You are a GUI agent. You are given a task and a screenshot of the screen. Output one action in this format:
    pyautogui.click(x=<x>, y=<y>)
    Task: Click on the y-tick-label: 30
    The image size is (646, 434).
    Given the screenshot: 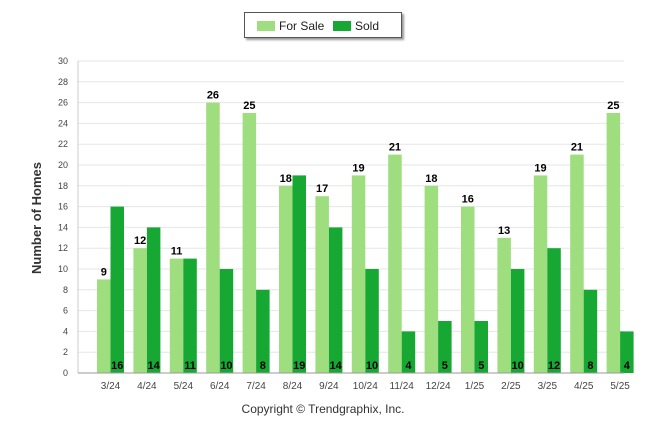 What is the action you would take?
    pyautogui.click(x=63, y=61)
    